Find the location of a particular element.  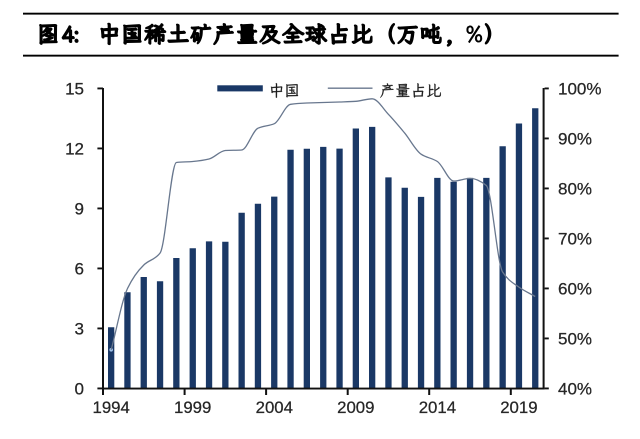

svg-text: 0 is located at coordinates (79, 389).